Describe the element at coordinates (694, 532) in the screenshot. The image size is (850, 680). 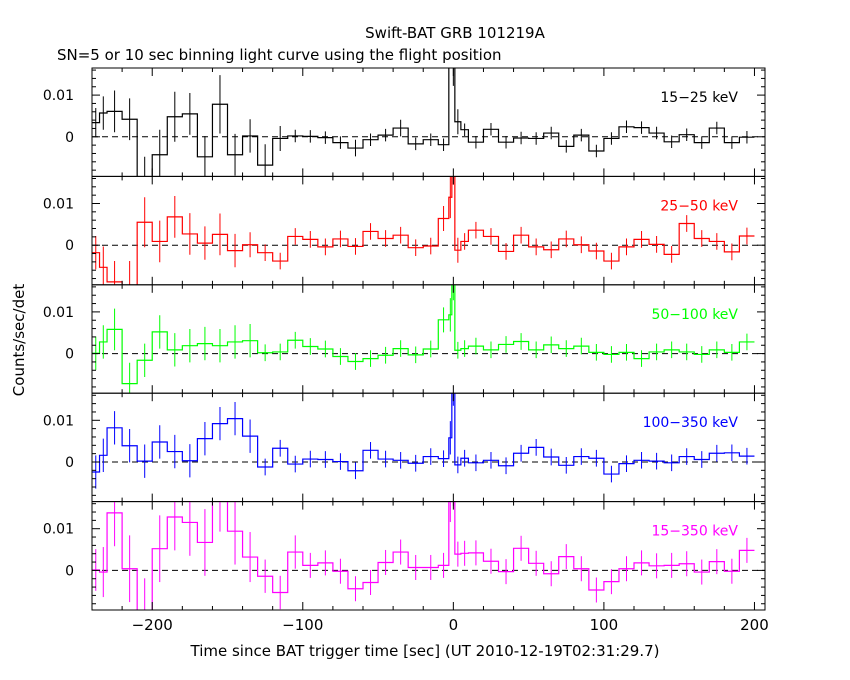
I see `panel-label: 15−350 keV` at that location.